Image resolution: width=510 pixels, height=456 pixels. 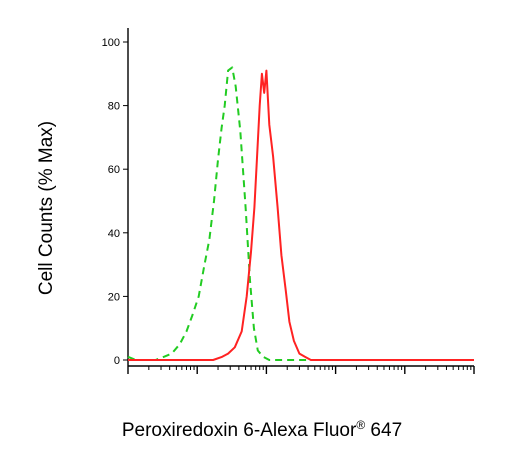 I want to click on y-axis-title: Cell Counts (% Max), so click(x=46, y=208).